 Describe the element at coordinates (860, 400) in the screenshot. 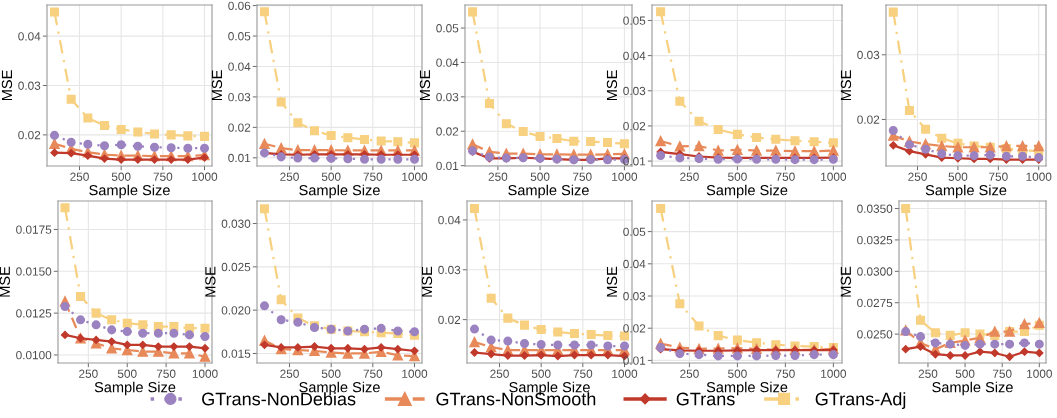

I see `legend-label: GTrans-Adj` at that location.